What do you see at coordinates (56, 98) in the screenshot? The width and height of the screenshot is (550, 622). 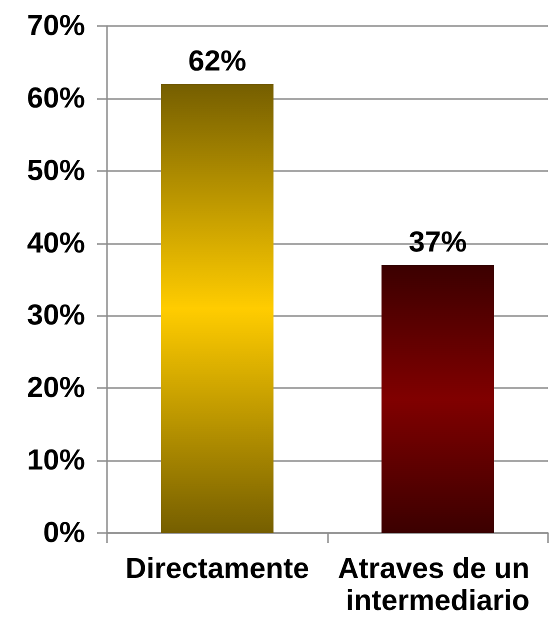 I see `y-tick-label: 60%` at bounding box center [56, 98].